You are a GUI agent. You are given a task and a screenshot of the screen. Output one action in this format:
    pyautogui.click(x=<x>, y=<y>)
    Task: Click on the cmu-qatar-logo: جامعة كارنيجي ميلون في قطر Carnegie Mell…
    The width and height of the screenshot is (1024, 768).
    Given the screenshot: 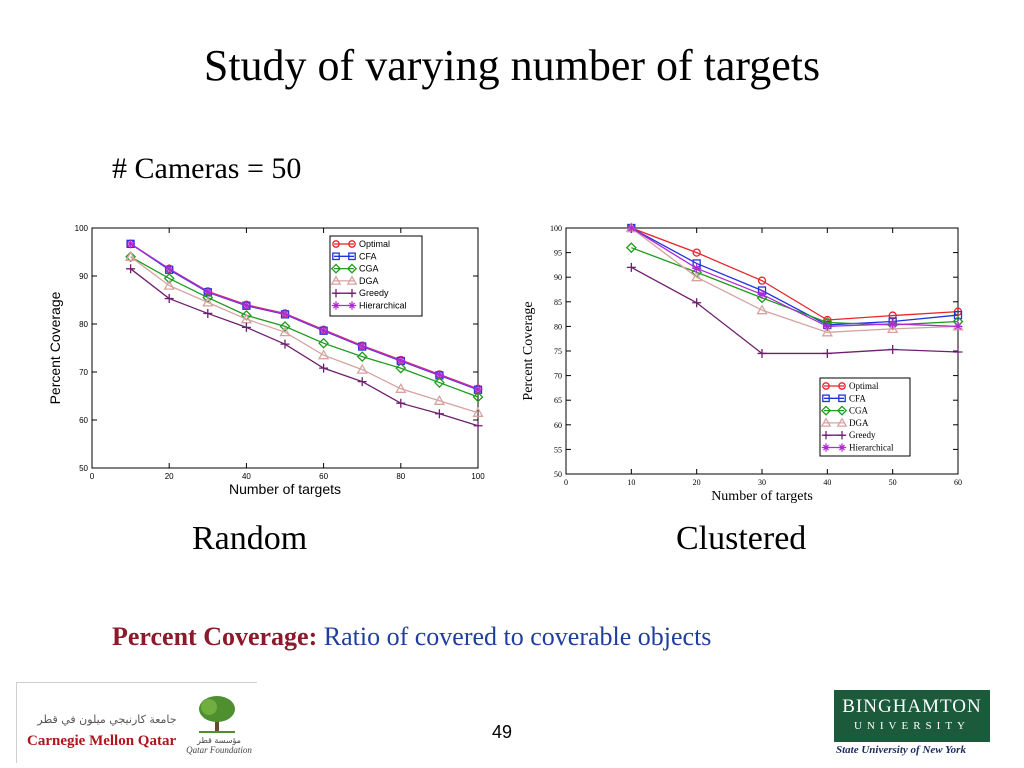 What is the action you would take?
    pyautogui.click(x=136, y=722)
    